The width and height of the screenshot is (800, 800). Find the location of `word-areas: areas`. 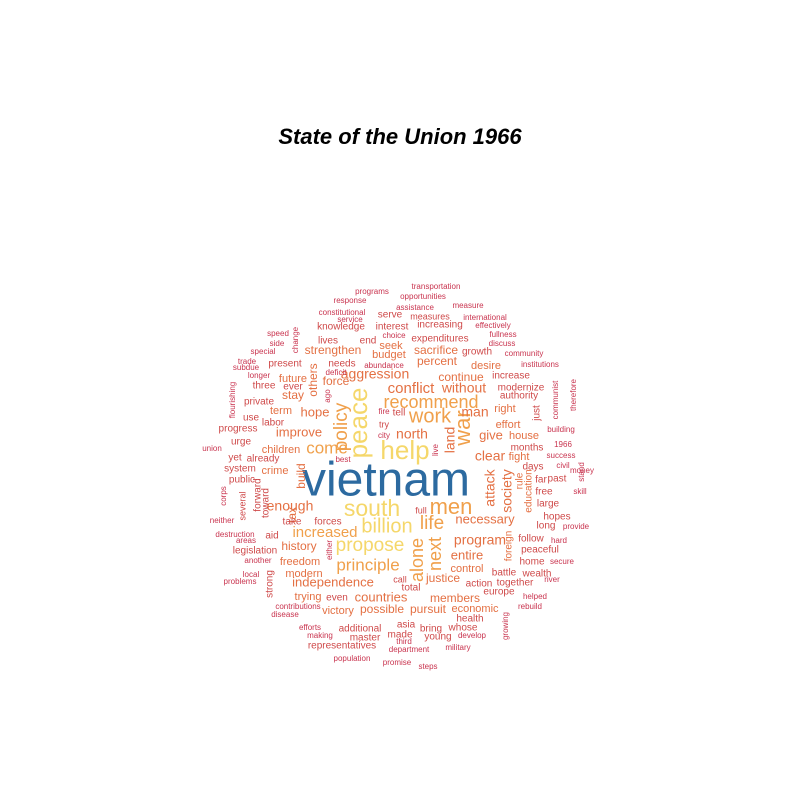

word-areas: areas is located at coordinates (246, 540).